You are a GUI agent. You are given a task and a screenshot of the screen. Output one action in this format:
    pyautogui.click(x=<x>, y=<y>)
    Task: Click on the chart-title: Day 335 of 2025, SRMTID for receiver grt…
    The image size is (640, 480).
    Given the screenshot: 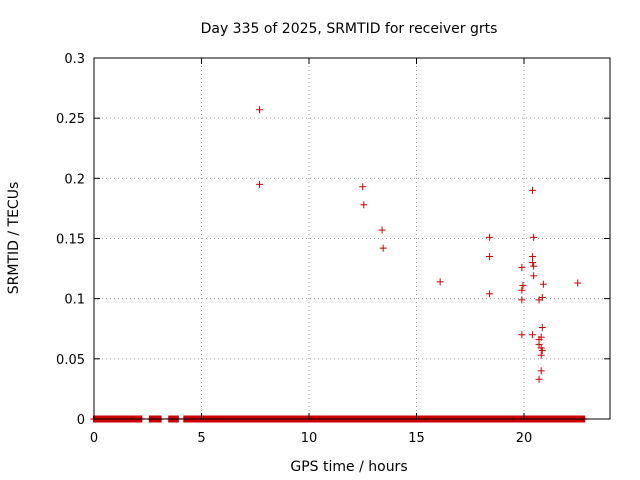 What is the action you would take?
    pyautogui.click(x=349, y=29)
    